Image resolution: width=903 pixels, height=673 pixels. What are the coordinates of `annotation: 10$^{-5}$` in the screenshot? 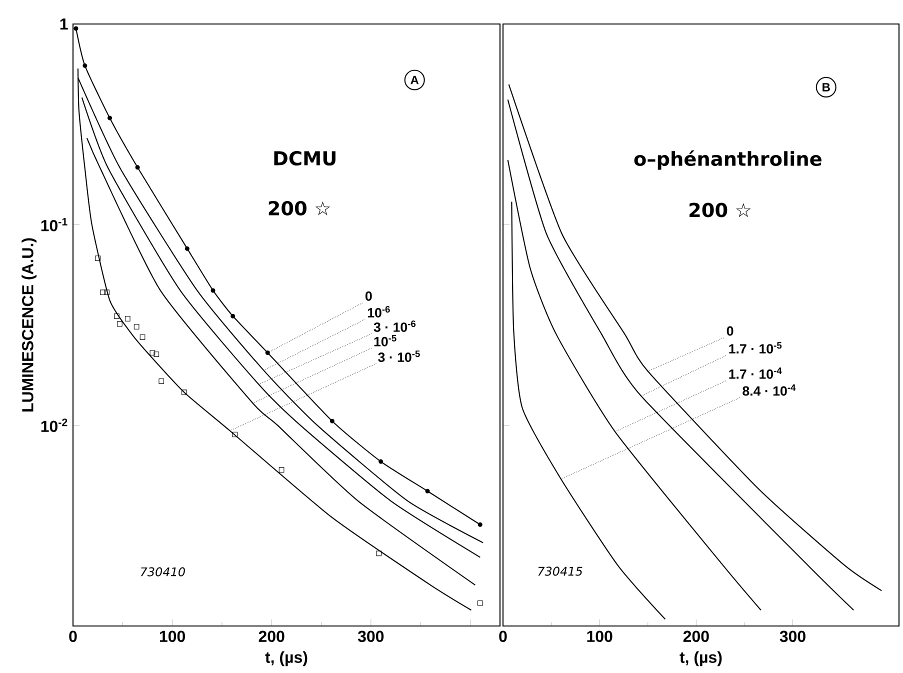 It's located at (385, 340).